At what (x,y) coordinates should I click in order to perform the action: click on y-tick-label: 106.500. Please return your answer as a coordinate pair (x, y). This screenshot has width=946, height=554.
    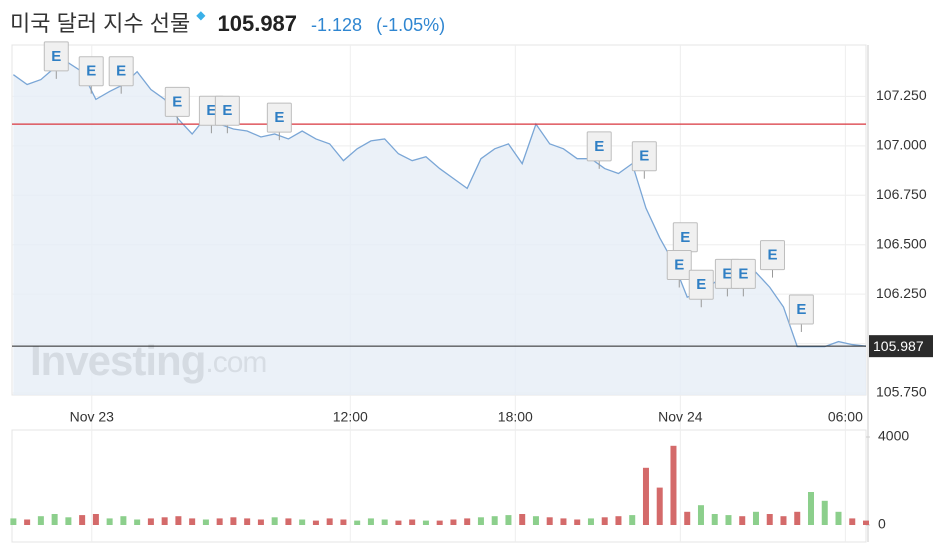
    Looking at the image, I should click on (901, 243).